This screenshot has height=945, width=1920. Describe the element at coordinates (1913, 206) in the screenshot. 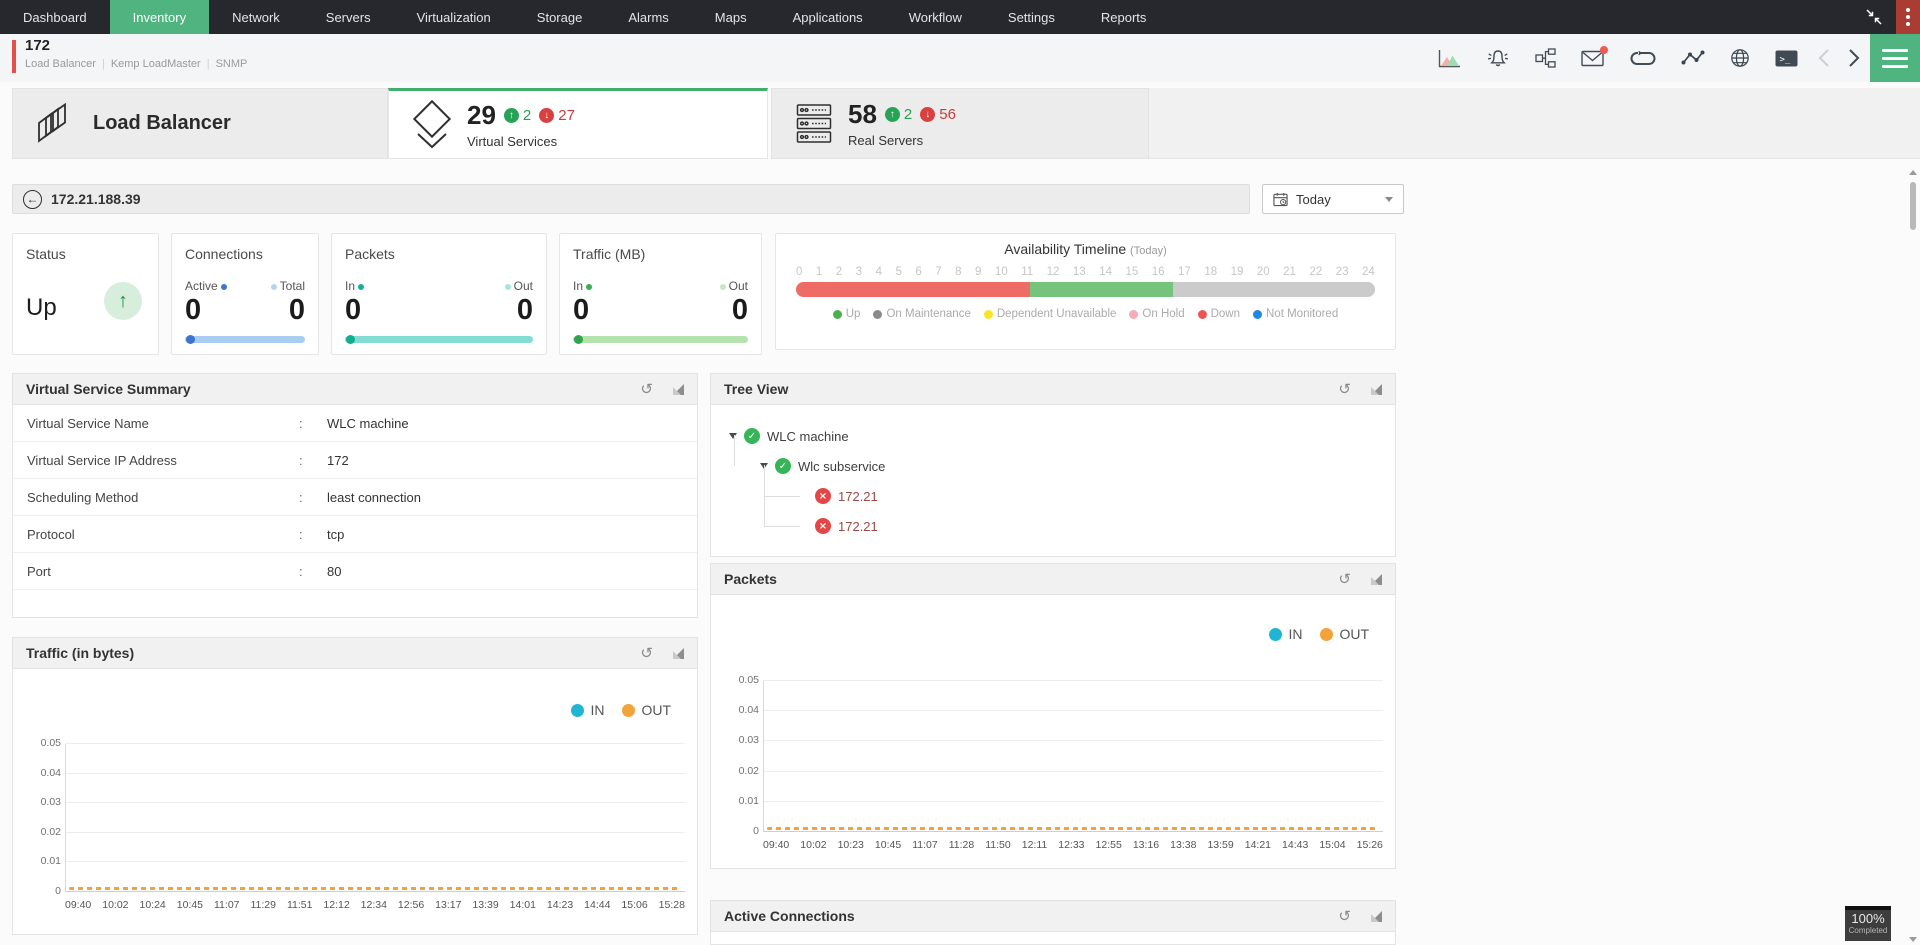

I see `scrollbar-handle` at that location.